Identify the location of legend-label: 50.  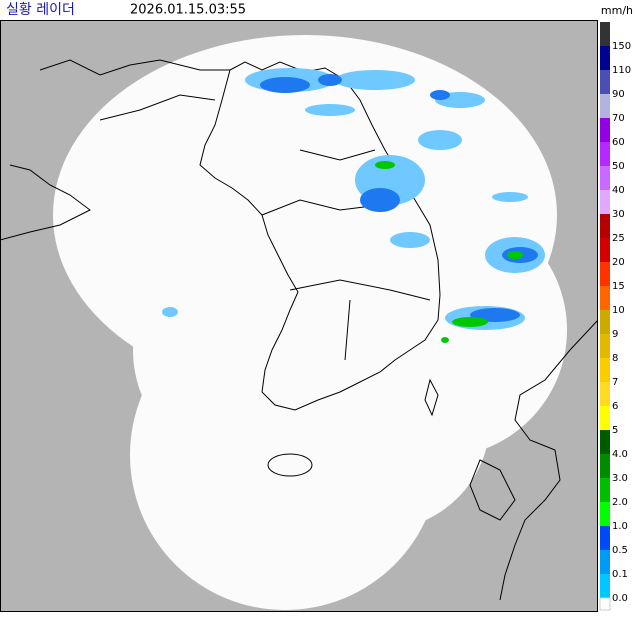
(618, 166).